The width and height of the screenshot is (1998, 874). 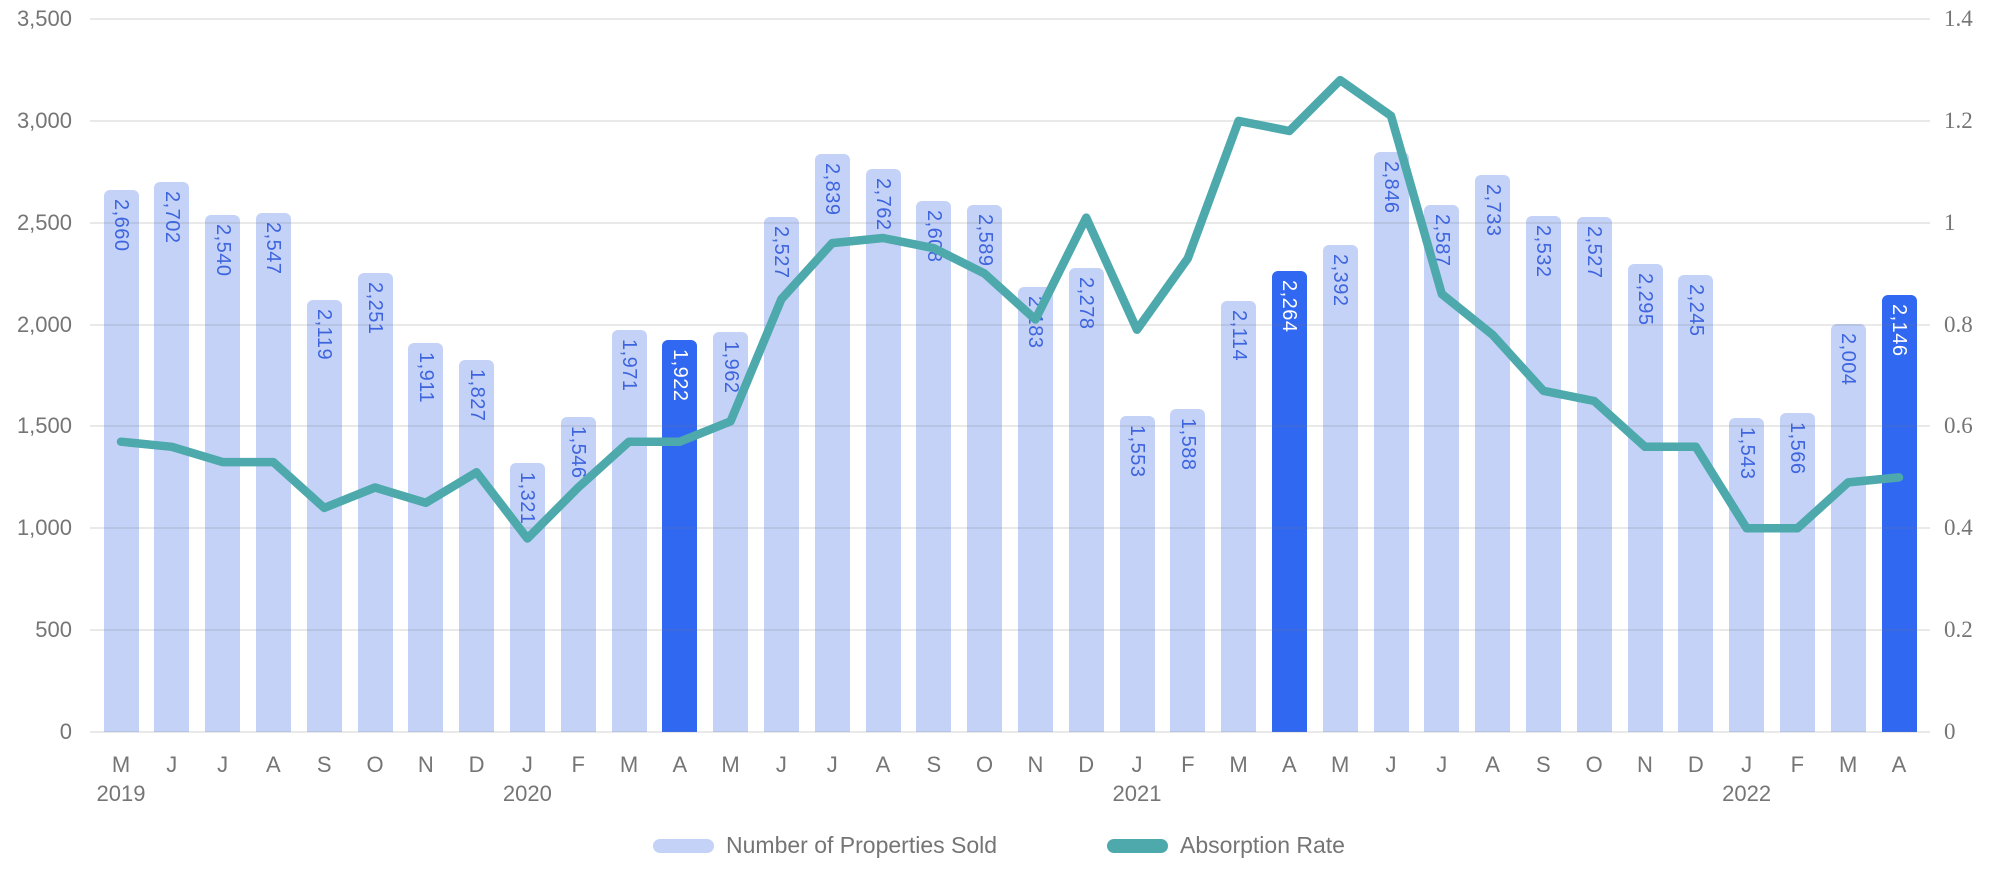 I want to click on bar-value-label: 1,827, so click(x=476, y=395).